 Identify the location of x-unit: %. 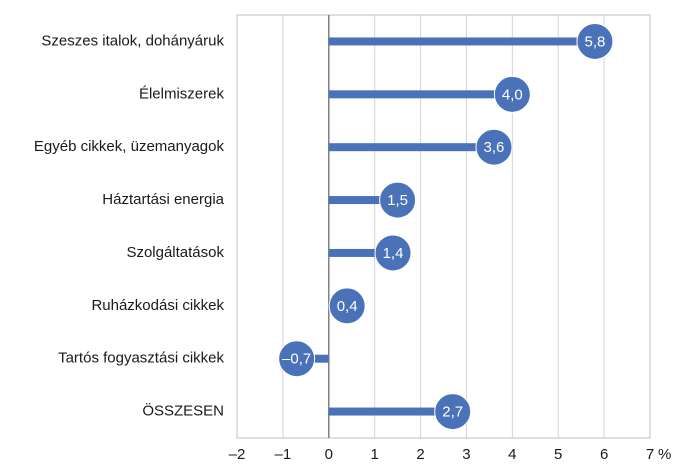
(664, 454).